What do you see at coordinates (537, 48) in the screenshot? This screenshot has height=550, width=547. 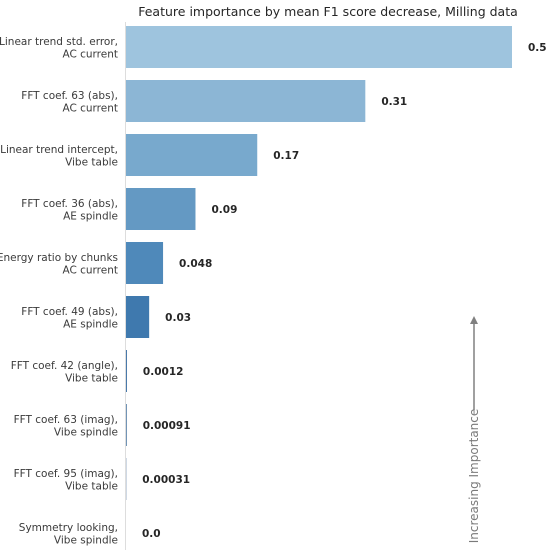 I see `value-label: 0.5` at bounding box center [537, 48].